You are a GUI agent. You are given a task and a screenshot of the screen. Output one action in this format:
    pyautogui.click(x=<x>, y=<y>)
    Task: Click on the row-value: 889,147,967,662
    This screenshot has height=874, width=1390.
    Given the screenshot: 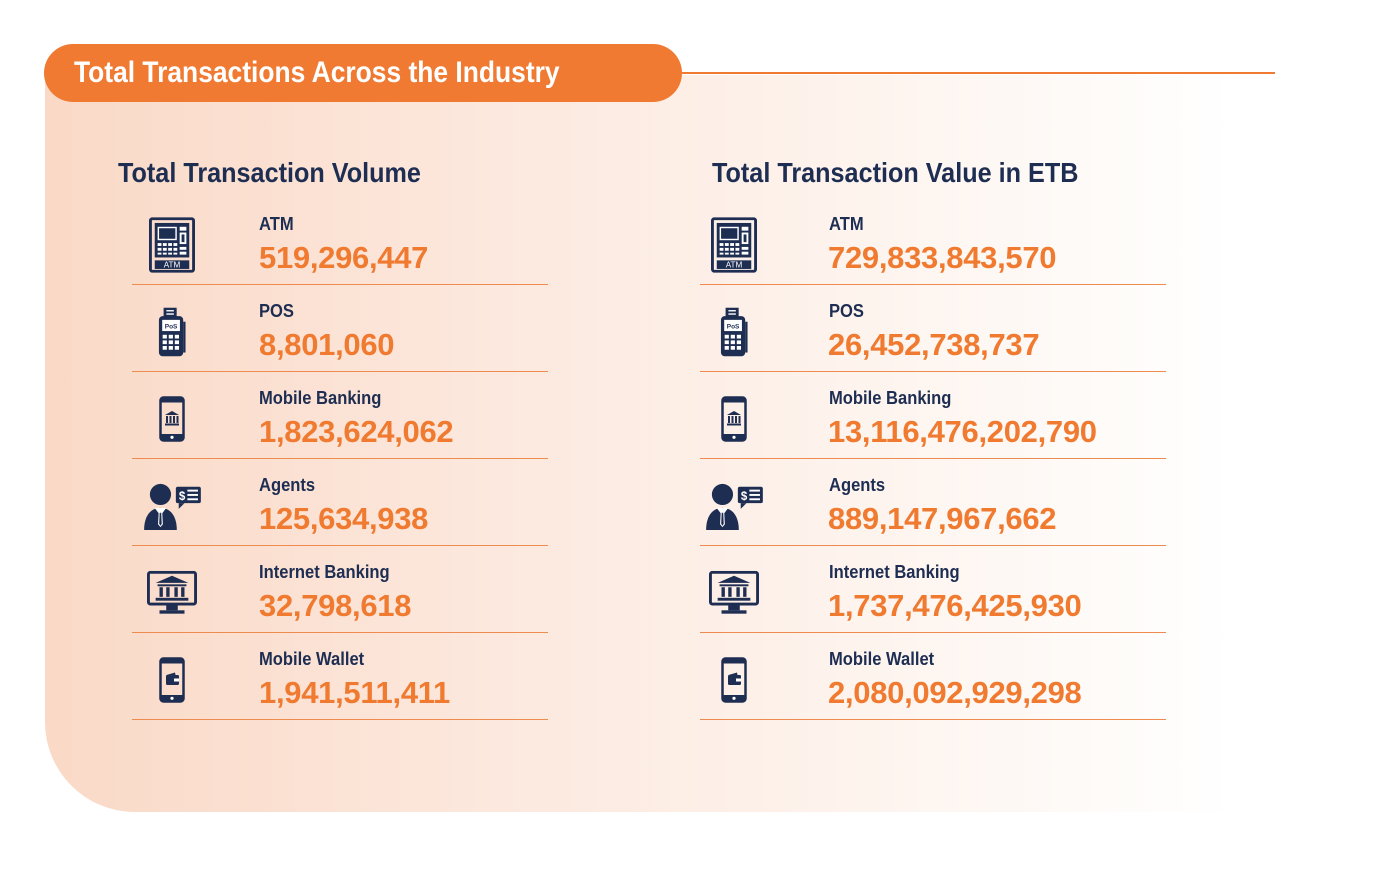 What is the action you would take?
    pyautogui.click(x=942, y=518)
    